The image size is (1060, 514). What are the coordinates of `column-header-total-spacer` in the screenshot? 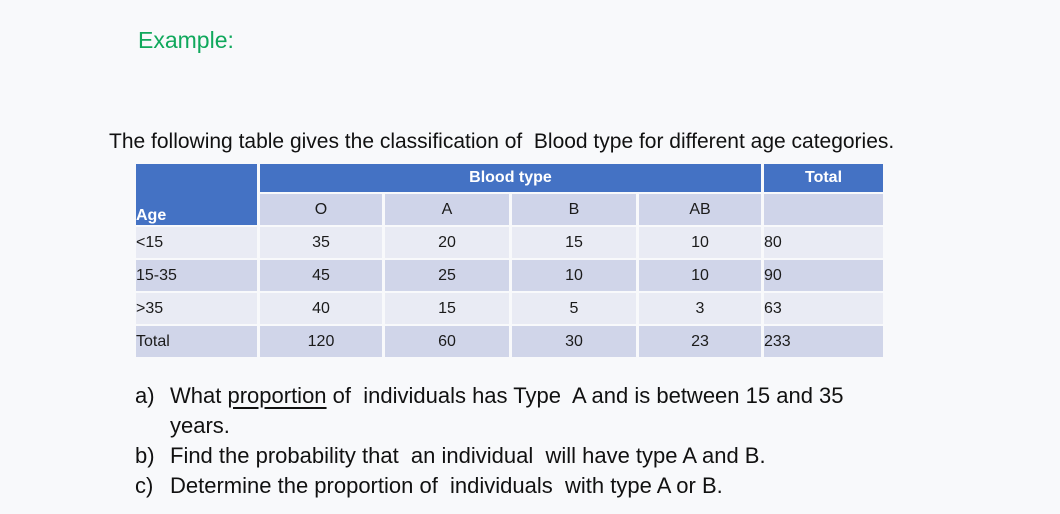 It's located at (823, 209).